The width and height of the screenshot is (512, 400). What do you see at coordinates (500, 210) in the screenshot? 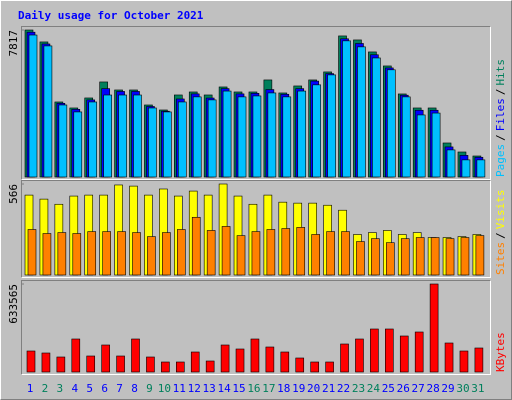
I see `legend-entry: Visits` at bounding box center [500, 210].